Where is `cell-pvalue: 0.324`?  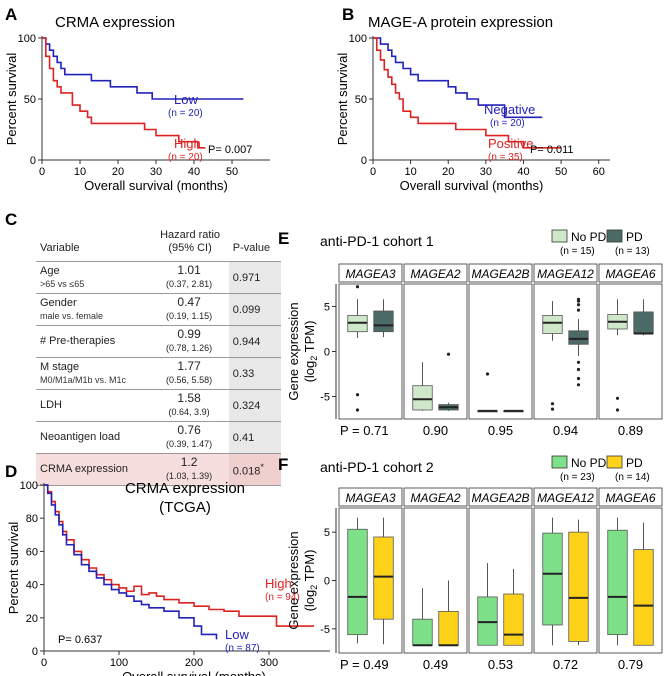 cell-pvalue: 0.324 is located at coordinates (254, 405).